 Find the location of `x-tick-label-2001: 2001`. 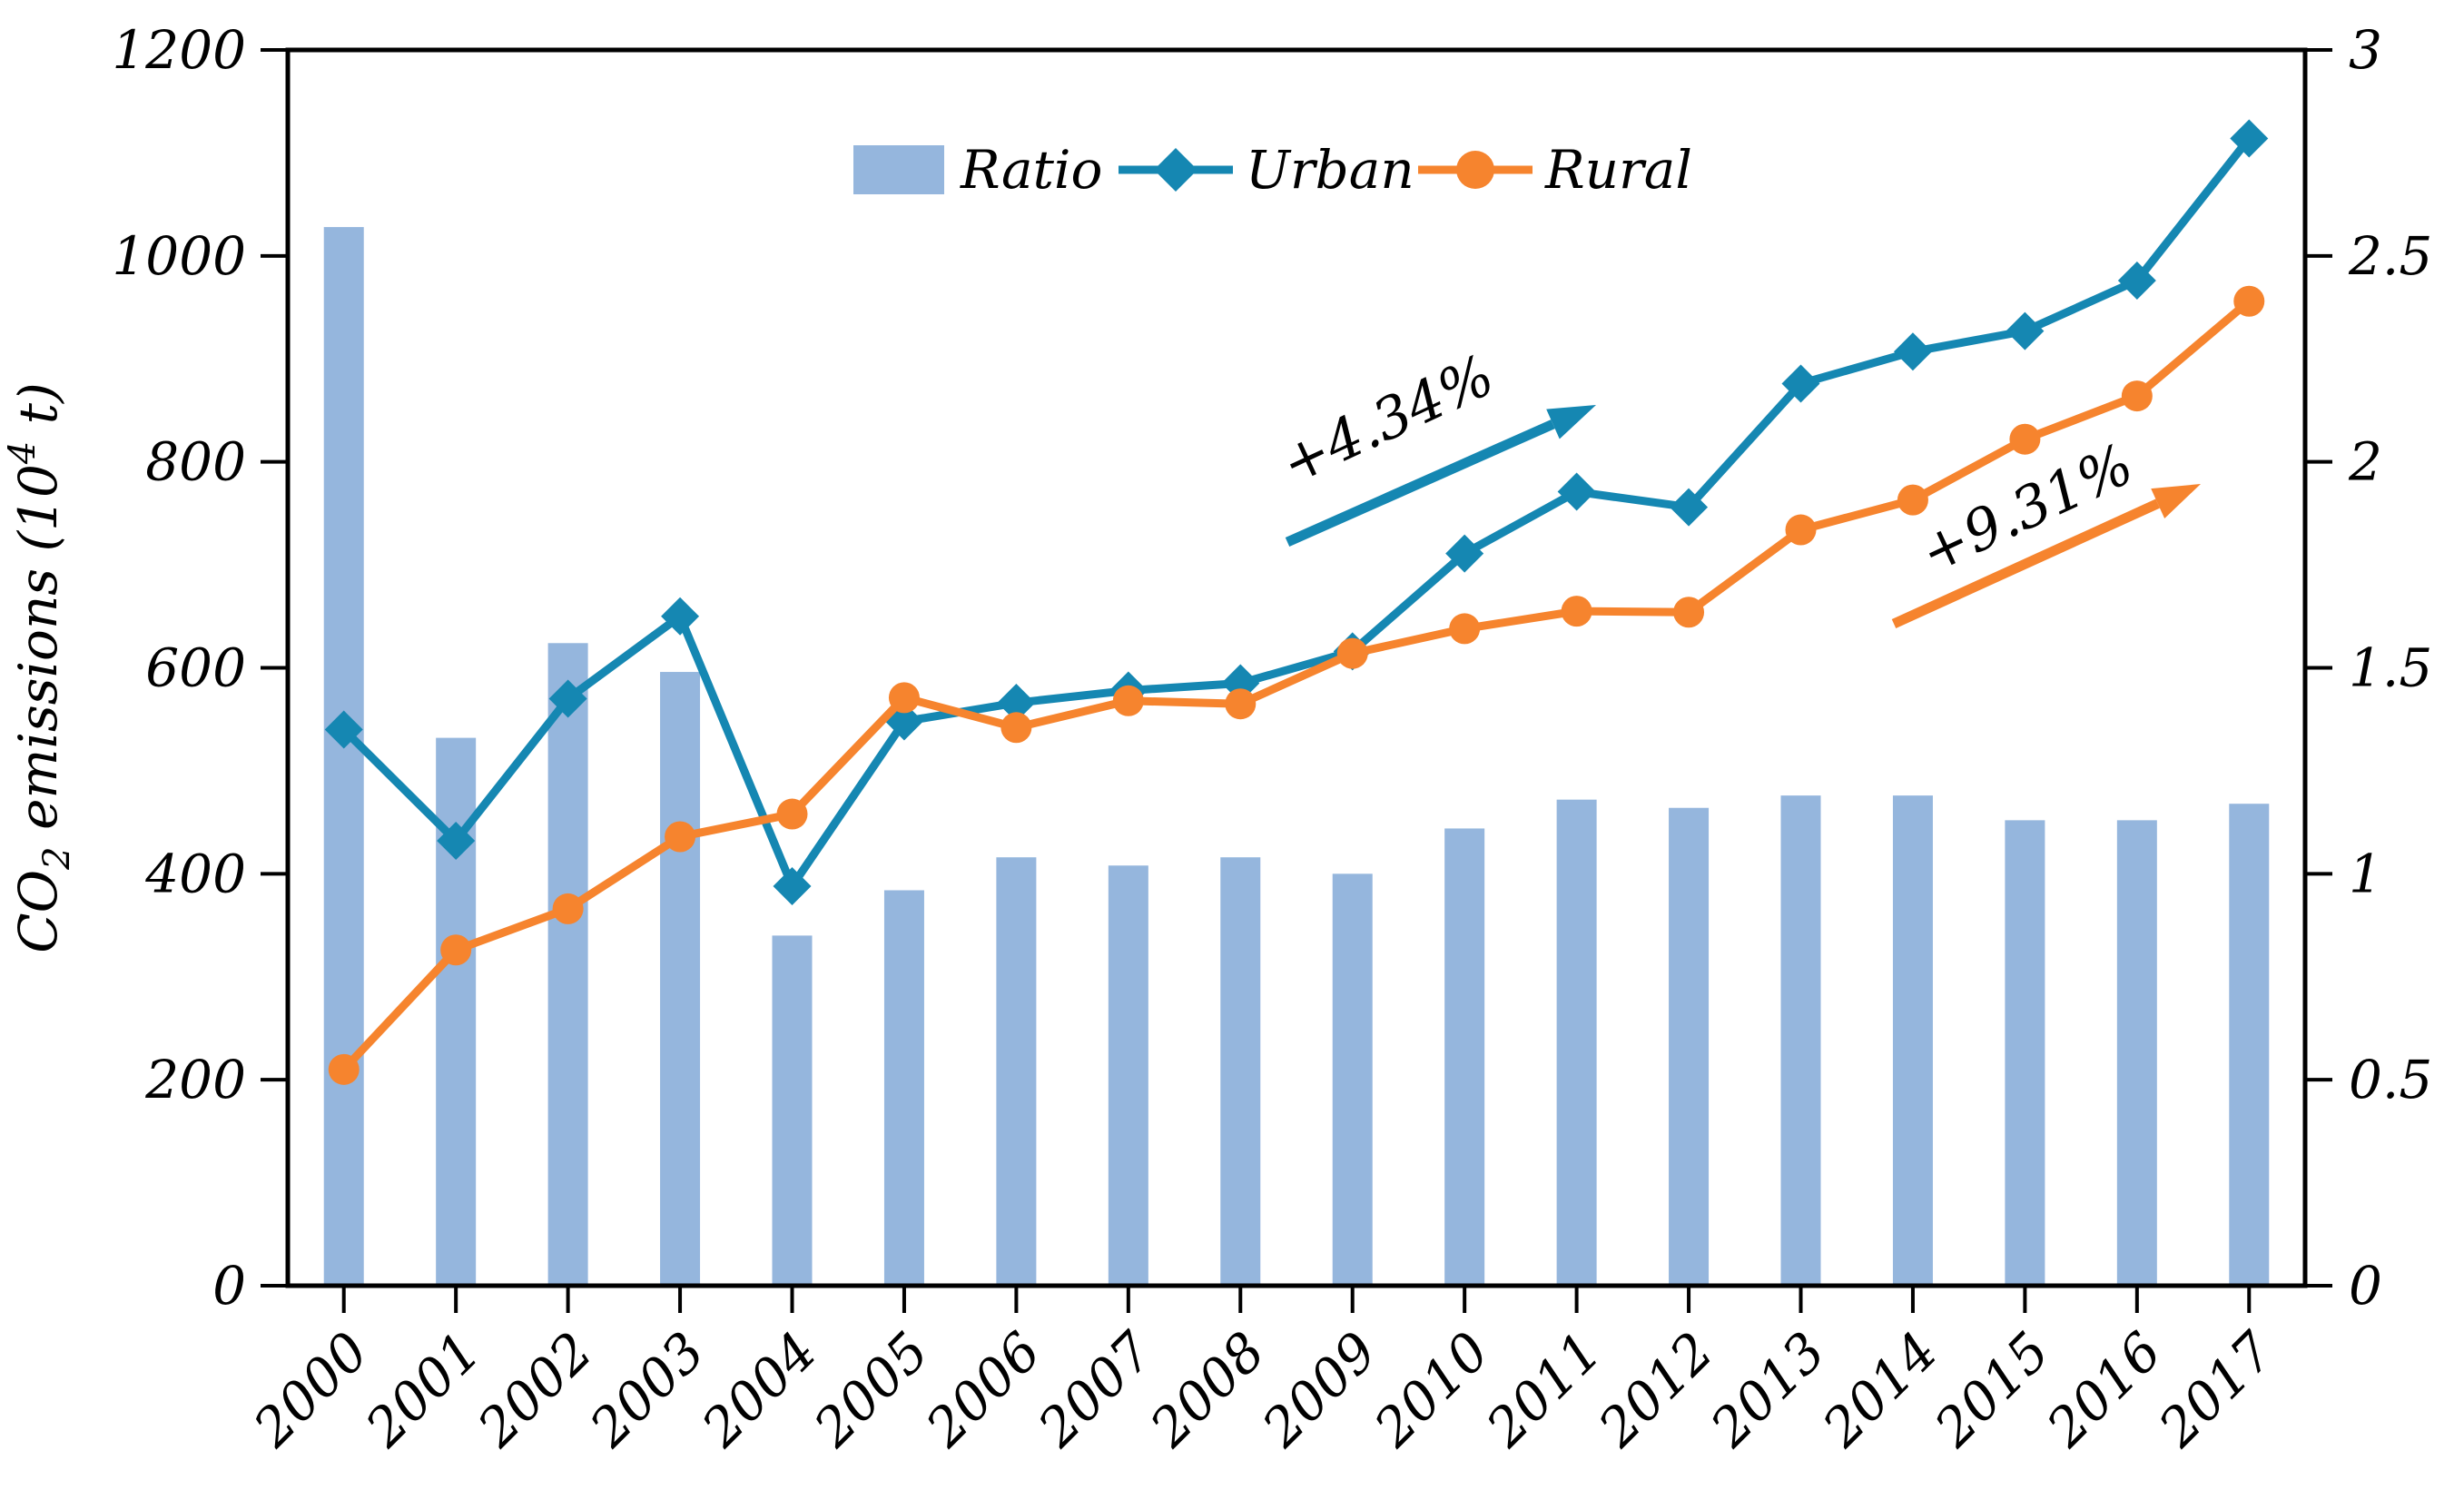

x-tick-label-2001: 2001 is located at coordinates (422, 1389).